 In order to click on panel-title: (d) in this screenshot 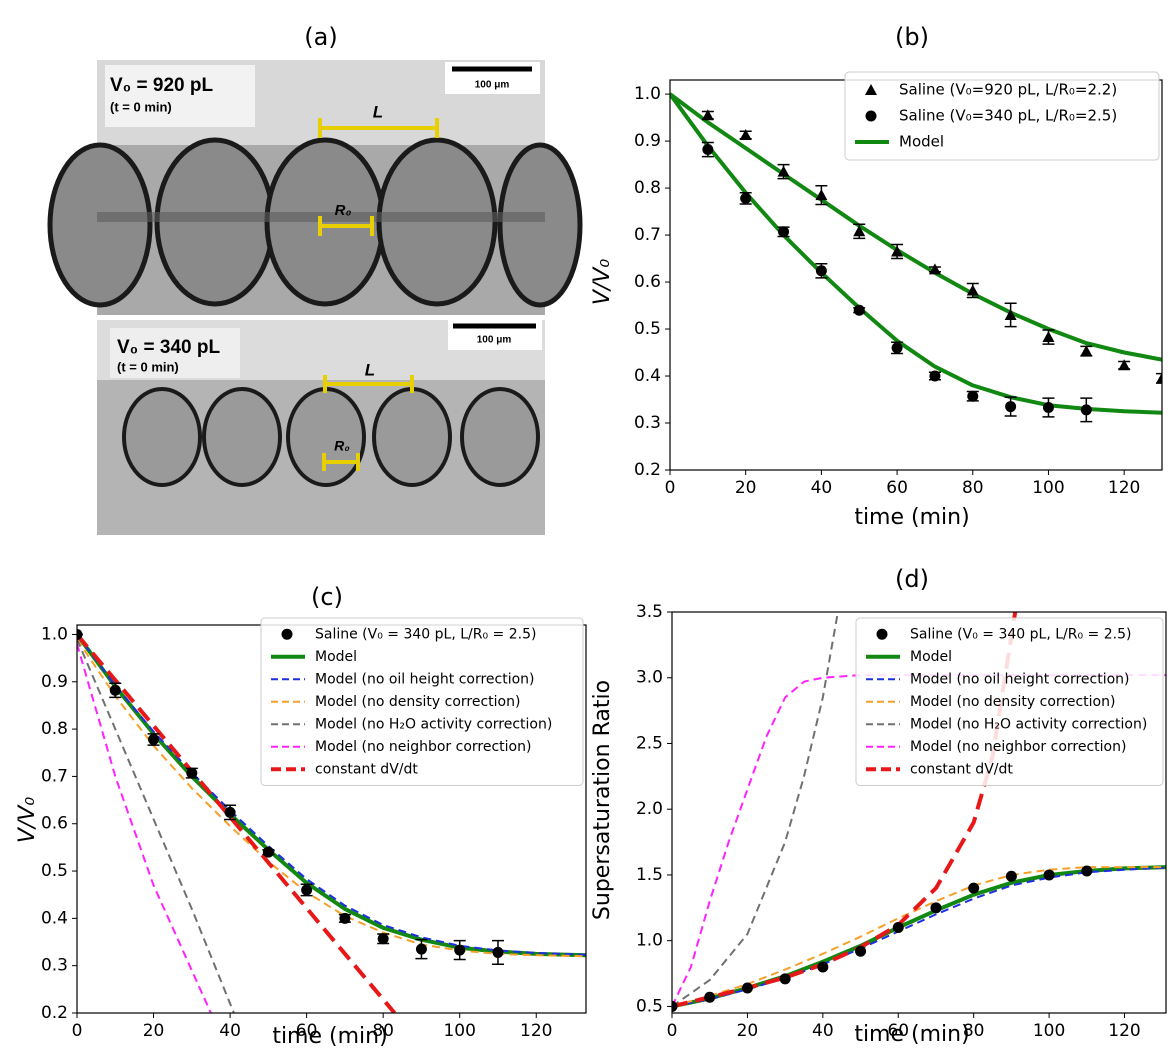, I will do `click(912, 579)`.